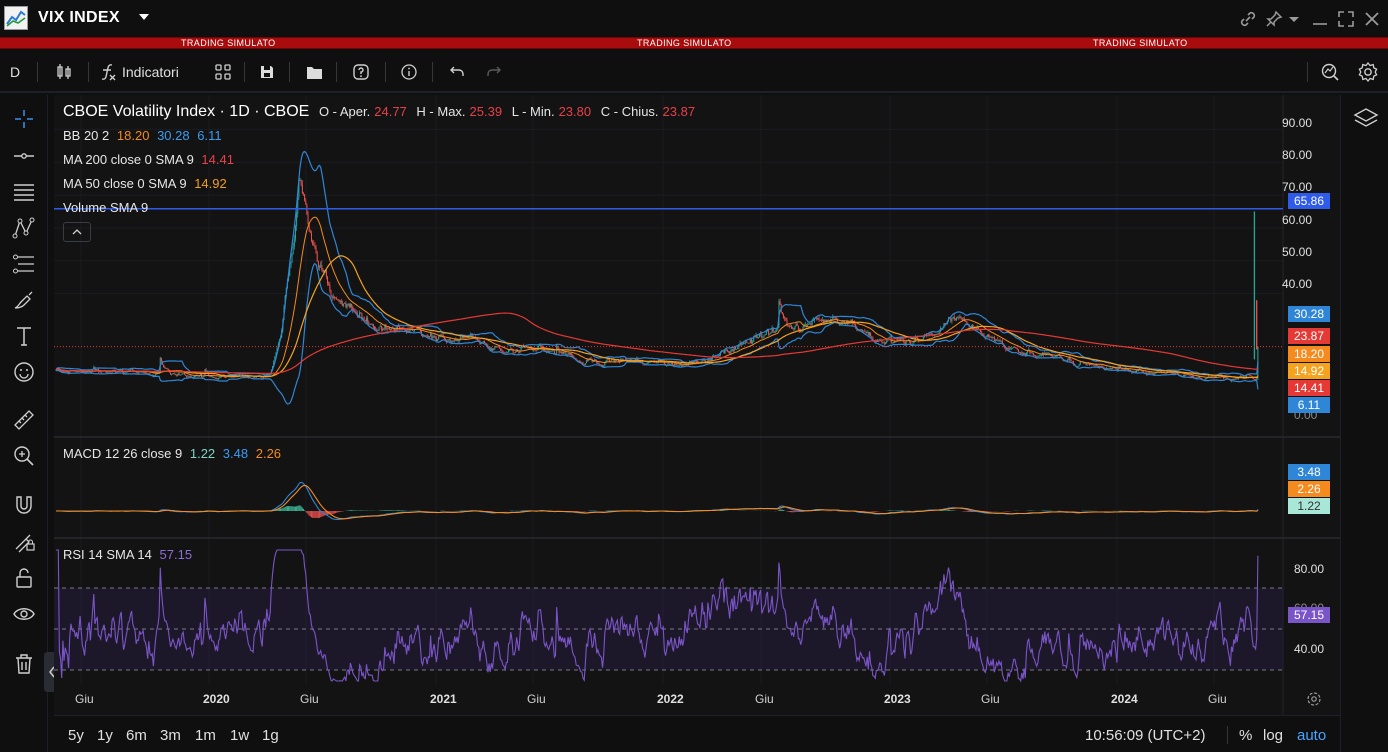 This screenshot has width=1388, height=752. What do you see at coordinates (150, 72) in the screenshot?
I see `indicators-label: Indicatori` at bounding box center [150, 72].